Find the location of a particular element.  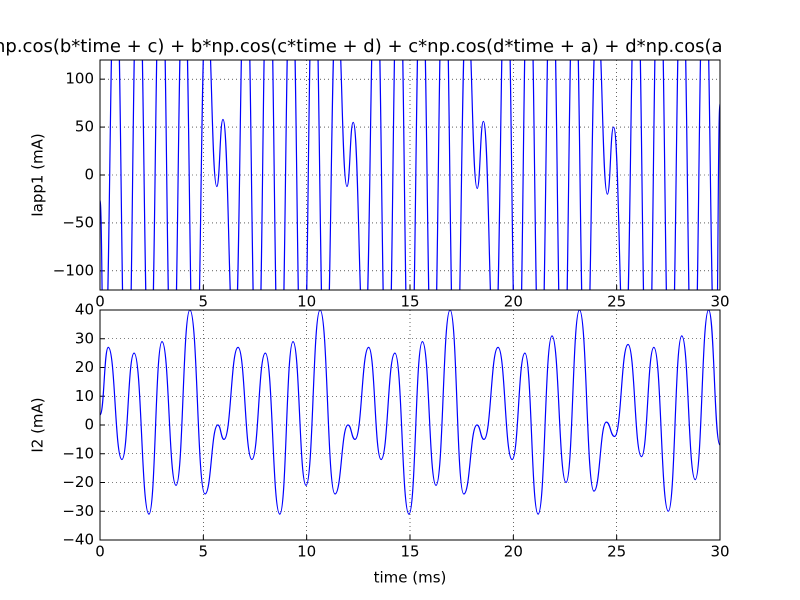

y-tick-label: 20 is located at coordinates (84, 367).